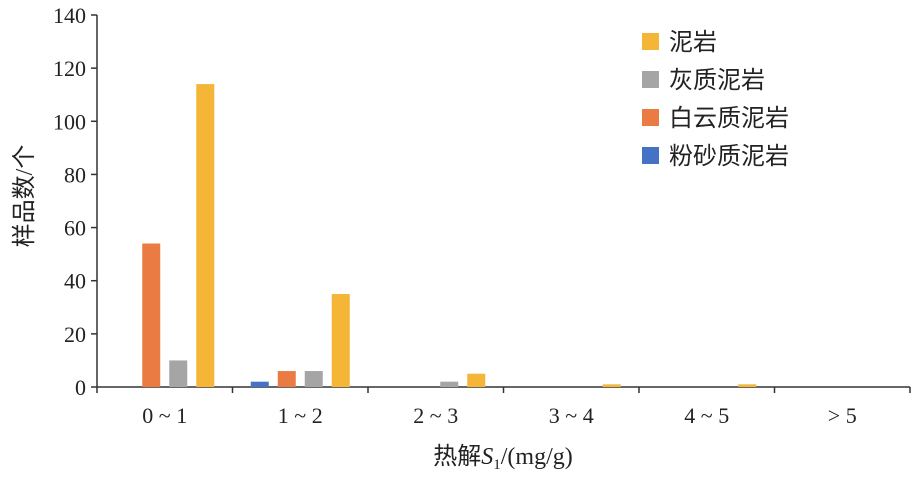 Image resolution: width=913 pixels, height=481 pixels. What do you see at coordinates (75, 334) in the screenshot?
I see `y-tick-label: 20` at bounding box center [75, 334].